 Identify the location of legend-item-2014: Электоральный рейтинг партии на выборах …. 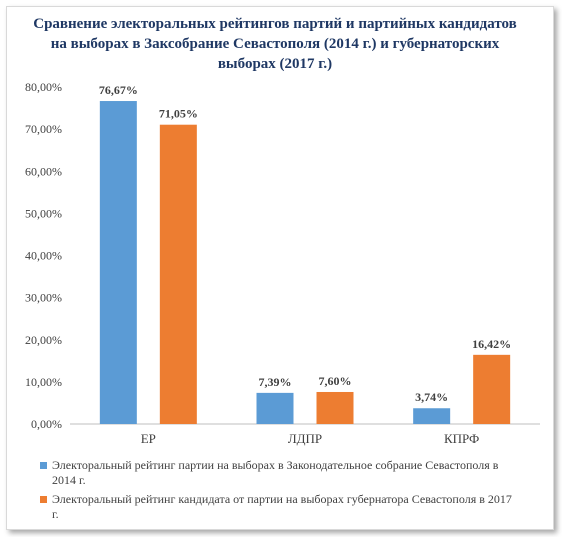
(280, 473).